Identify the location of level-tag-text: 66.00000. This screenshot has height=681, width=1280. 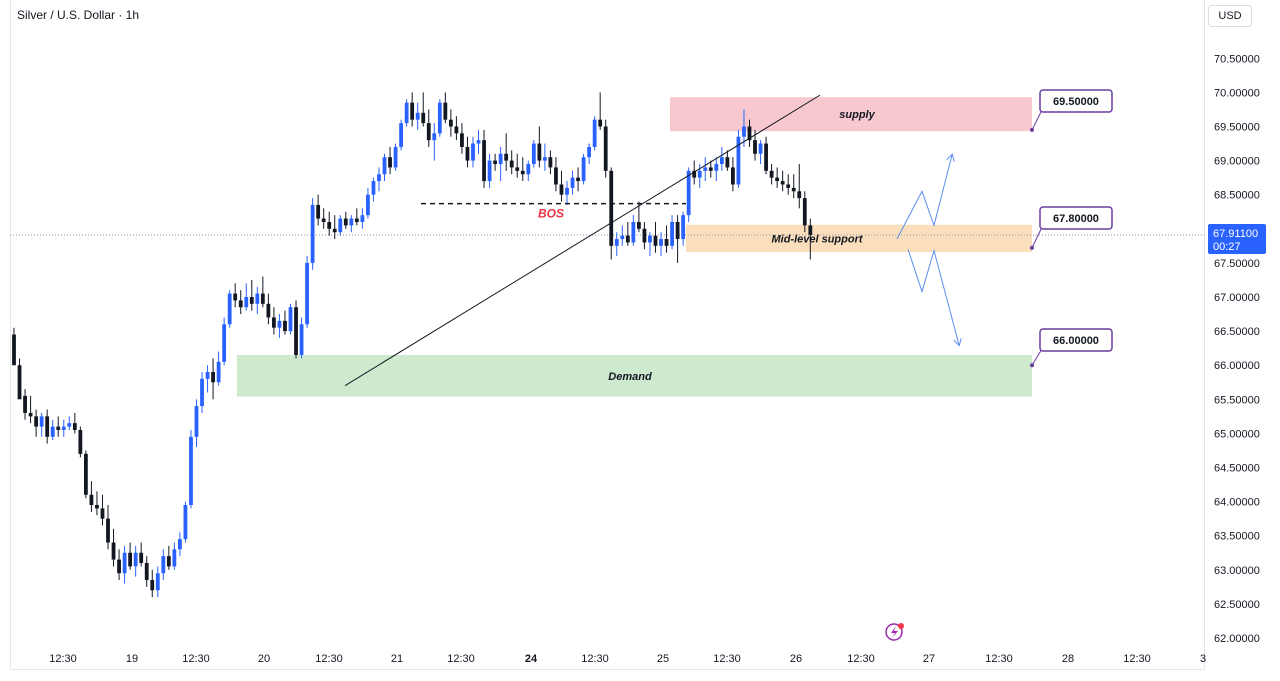
(1076, 341).